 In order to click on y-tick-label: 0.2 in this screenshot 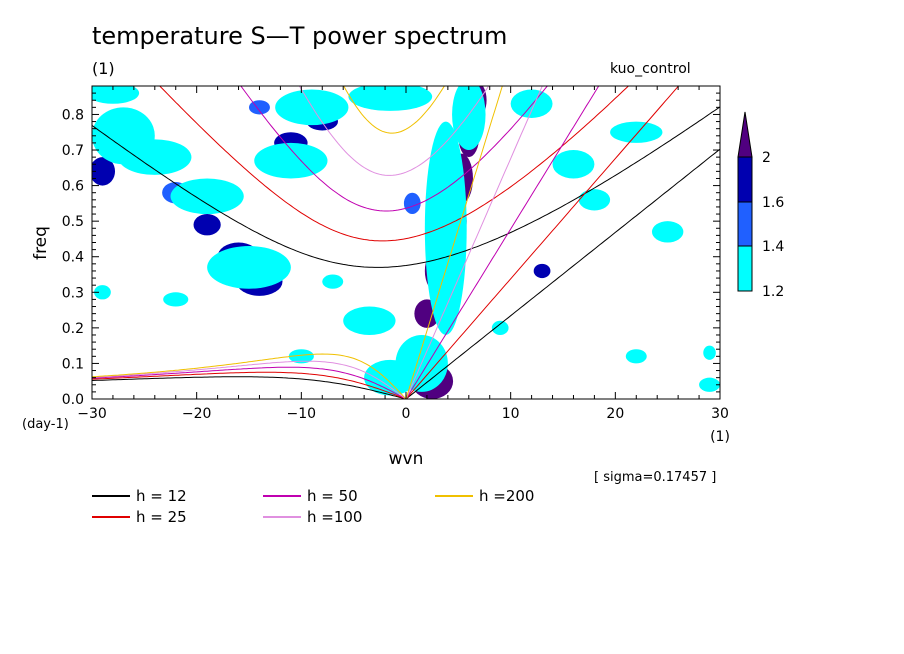, I will do `click(73, 329)`.